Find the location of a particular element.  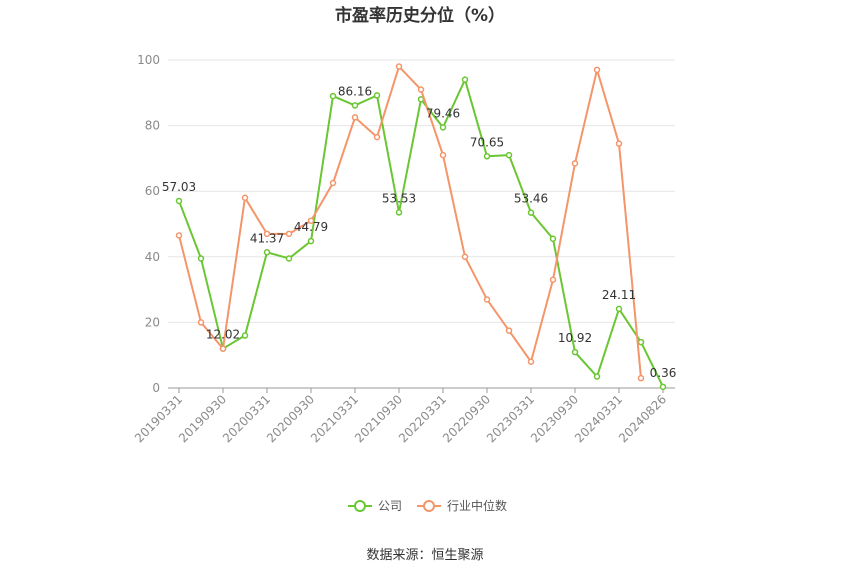

y-tick-label: 40 is located at coordinates (152, 257).